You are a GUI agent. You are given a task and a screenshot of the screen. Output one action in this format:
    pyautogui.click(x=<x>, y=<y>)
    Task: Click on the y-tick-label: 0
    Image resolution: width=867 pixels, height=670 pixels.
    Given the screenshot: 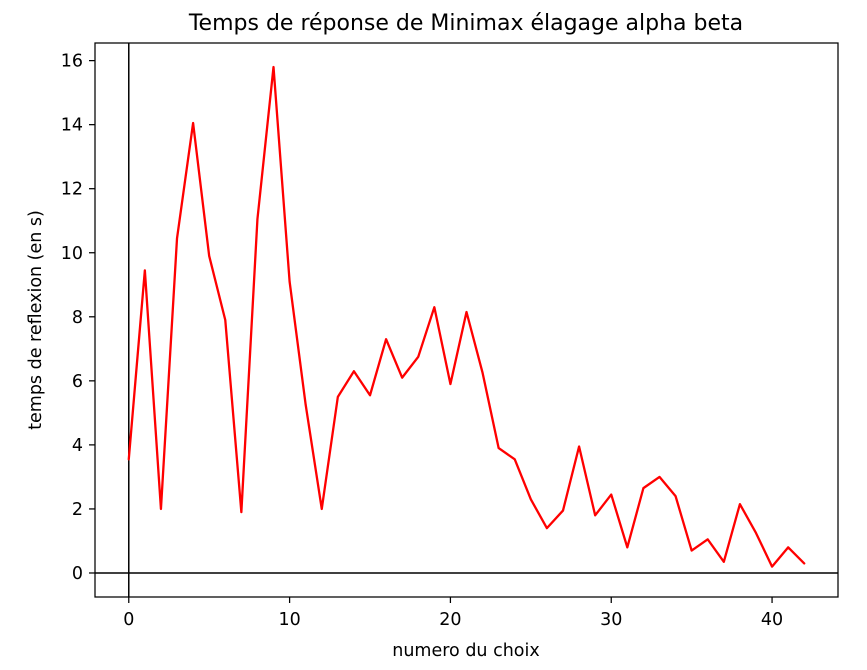 What is the action you would take?
    pyautogui.click(x=77, y=574)
    